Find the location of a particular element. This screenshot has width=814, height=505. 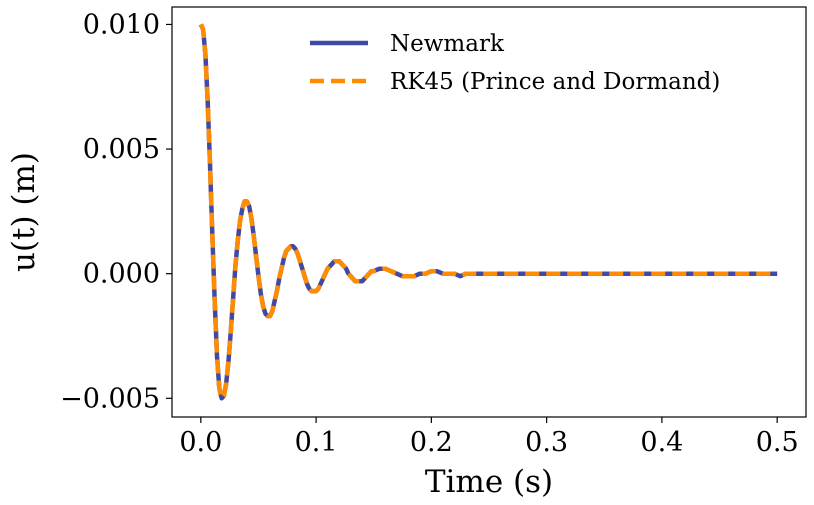

y-tick-label: 0.000 is located at coordinates (121, 274).